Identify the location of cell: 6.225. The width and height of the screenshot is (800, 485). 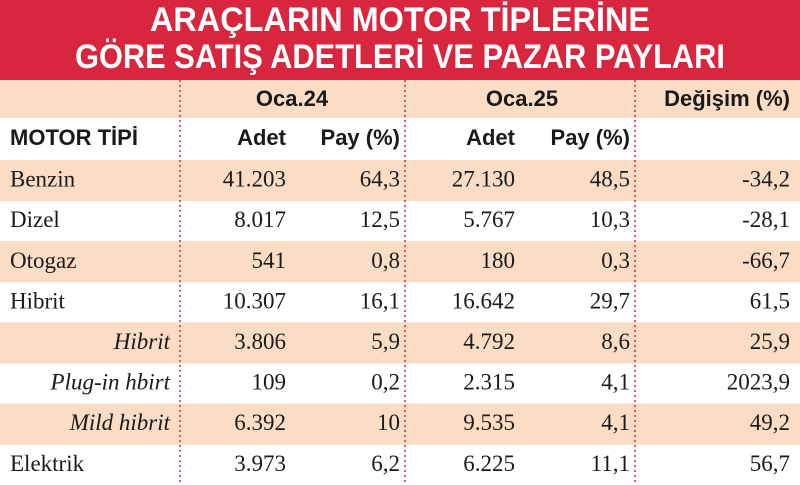
(489, 463).